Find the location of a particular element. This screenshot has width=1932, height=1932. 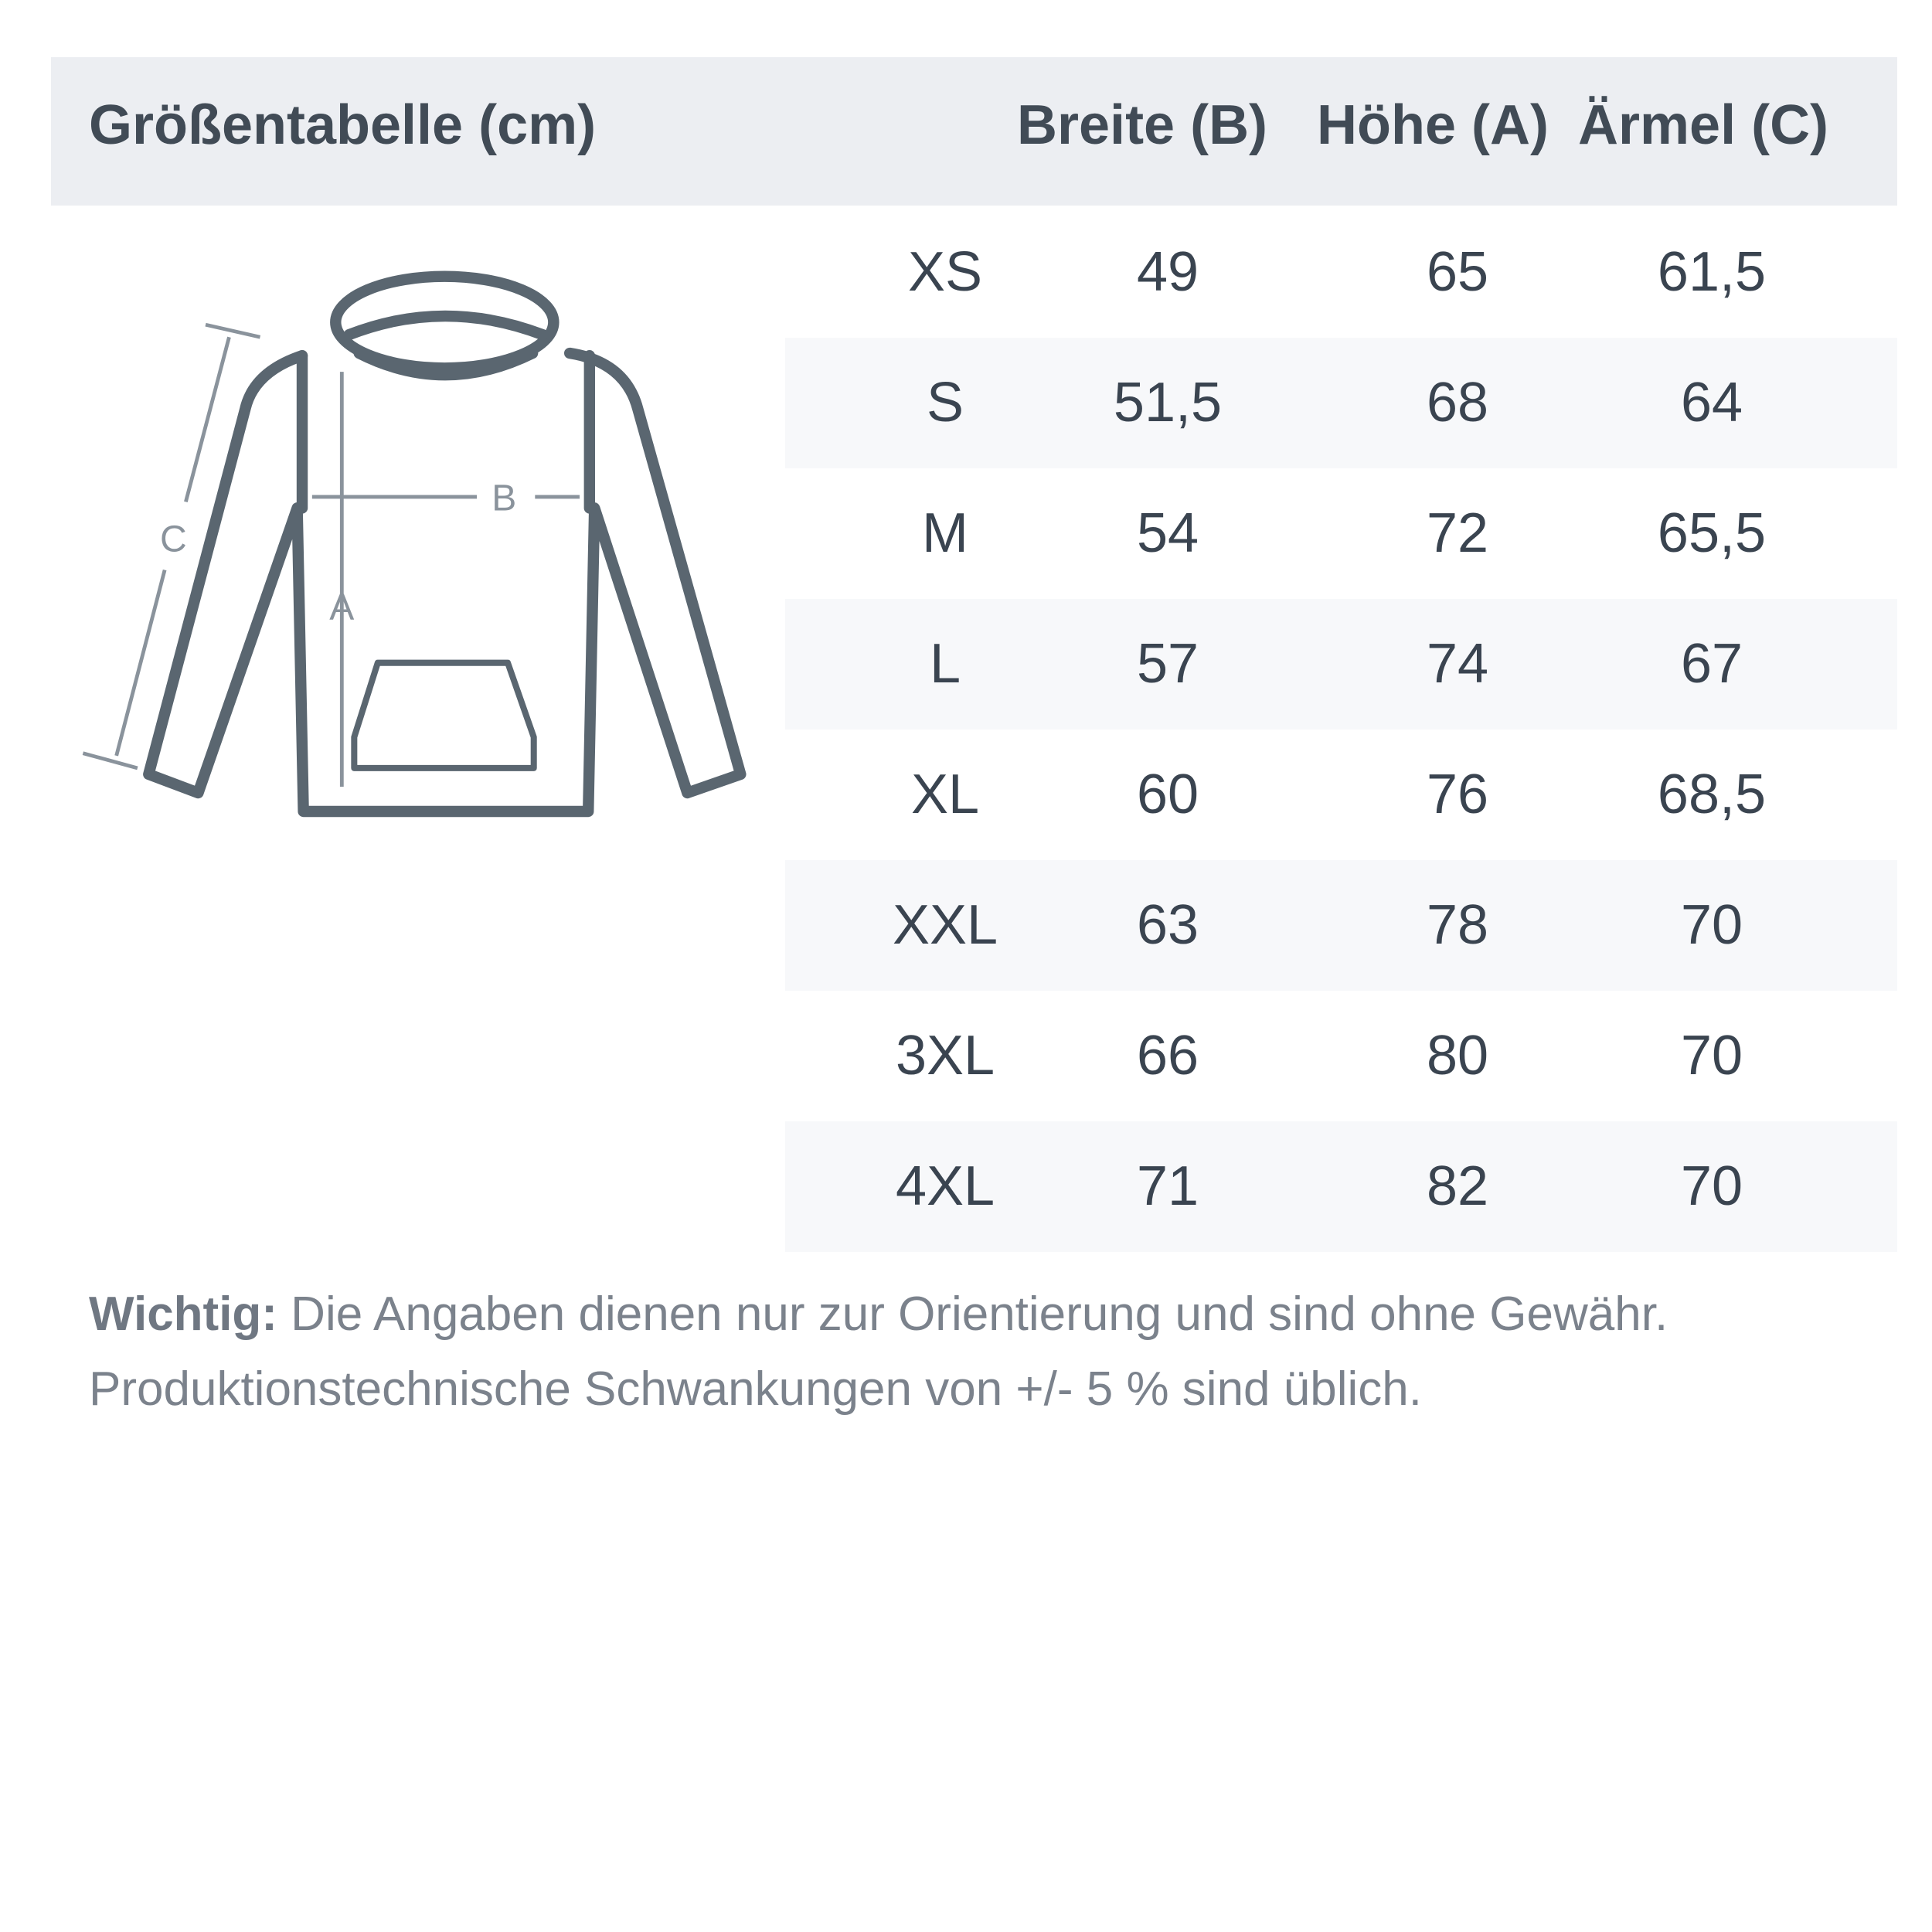

table-row: L 57 74 67 is located at coordinates (1341, 664).